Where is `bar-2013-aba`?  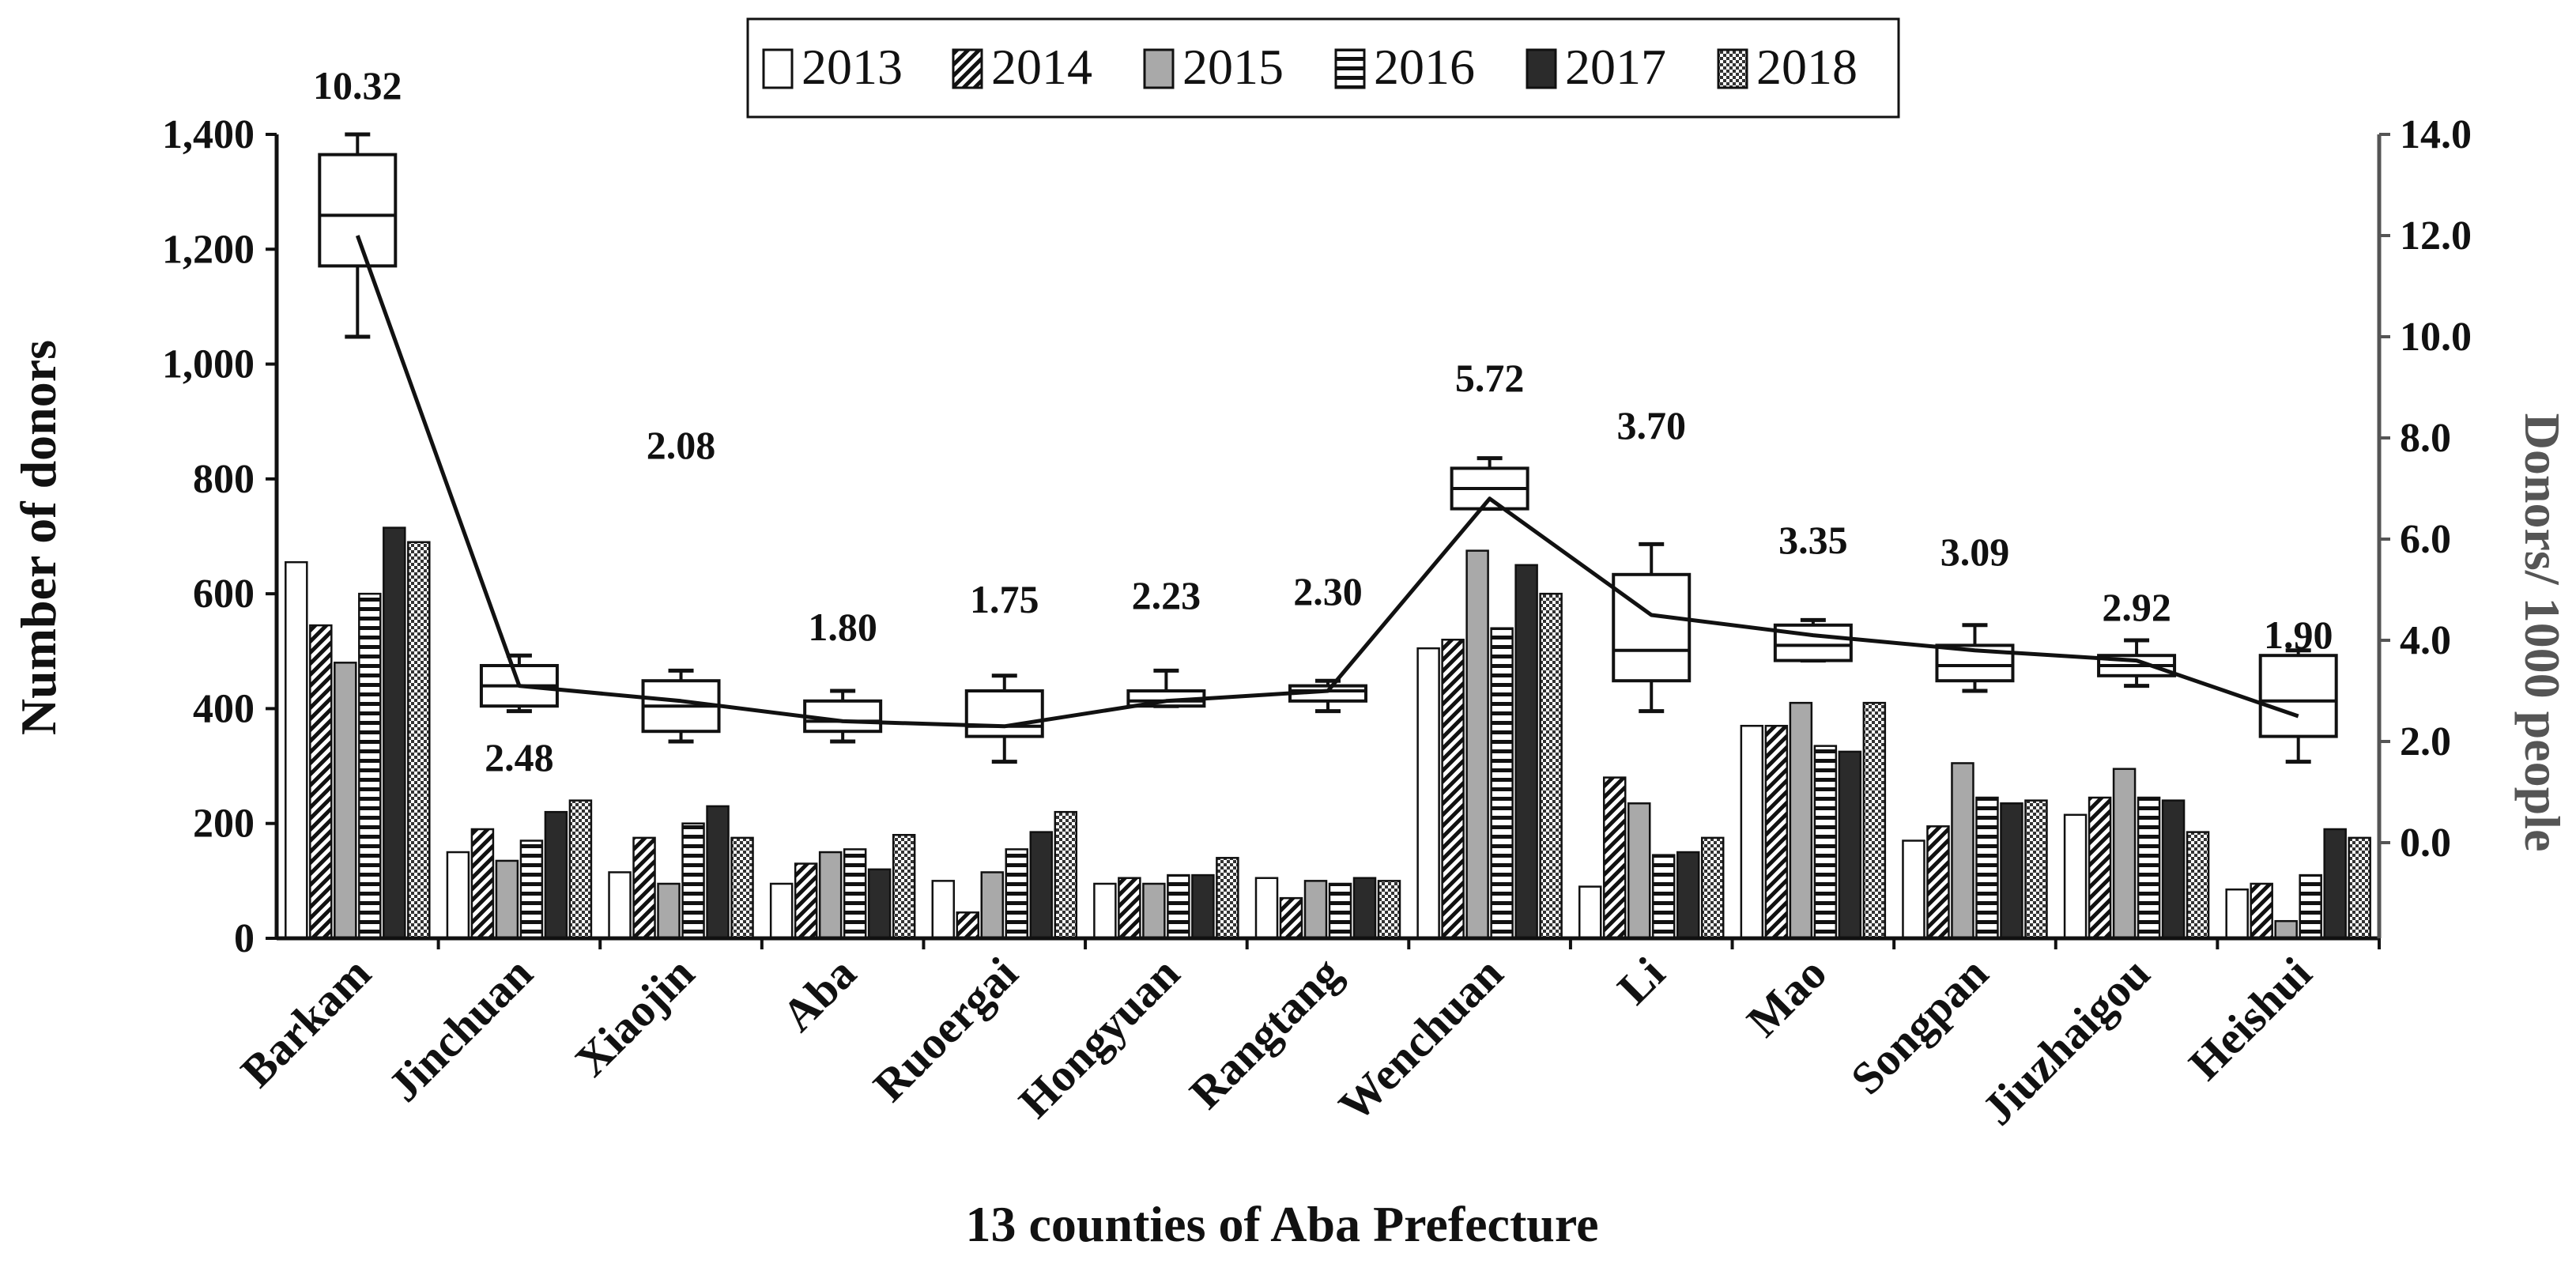
bar-2013-aba is located at coordinates (781, 911).